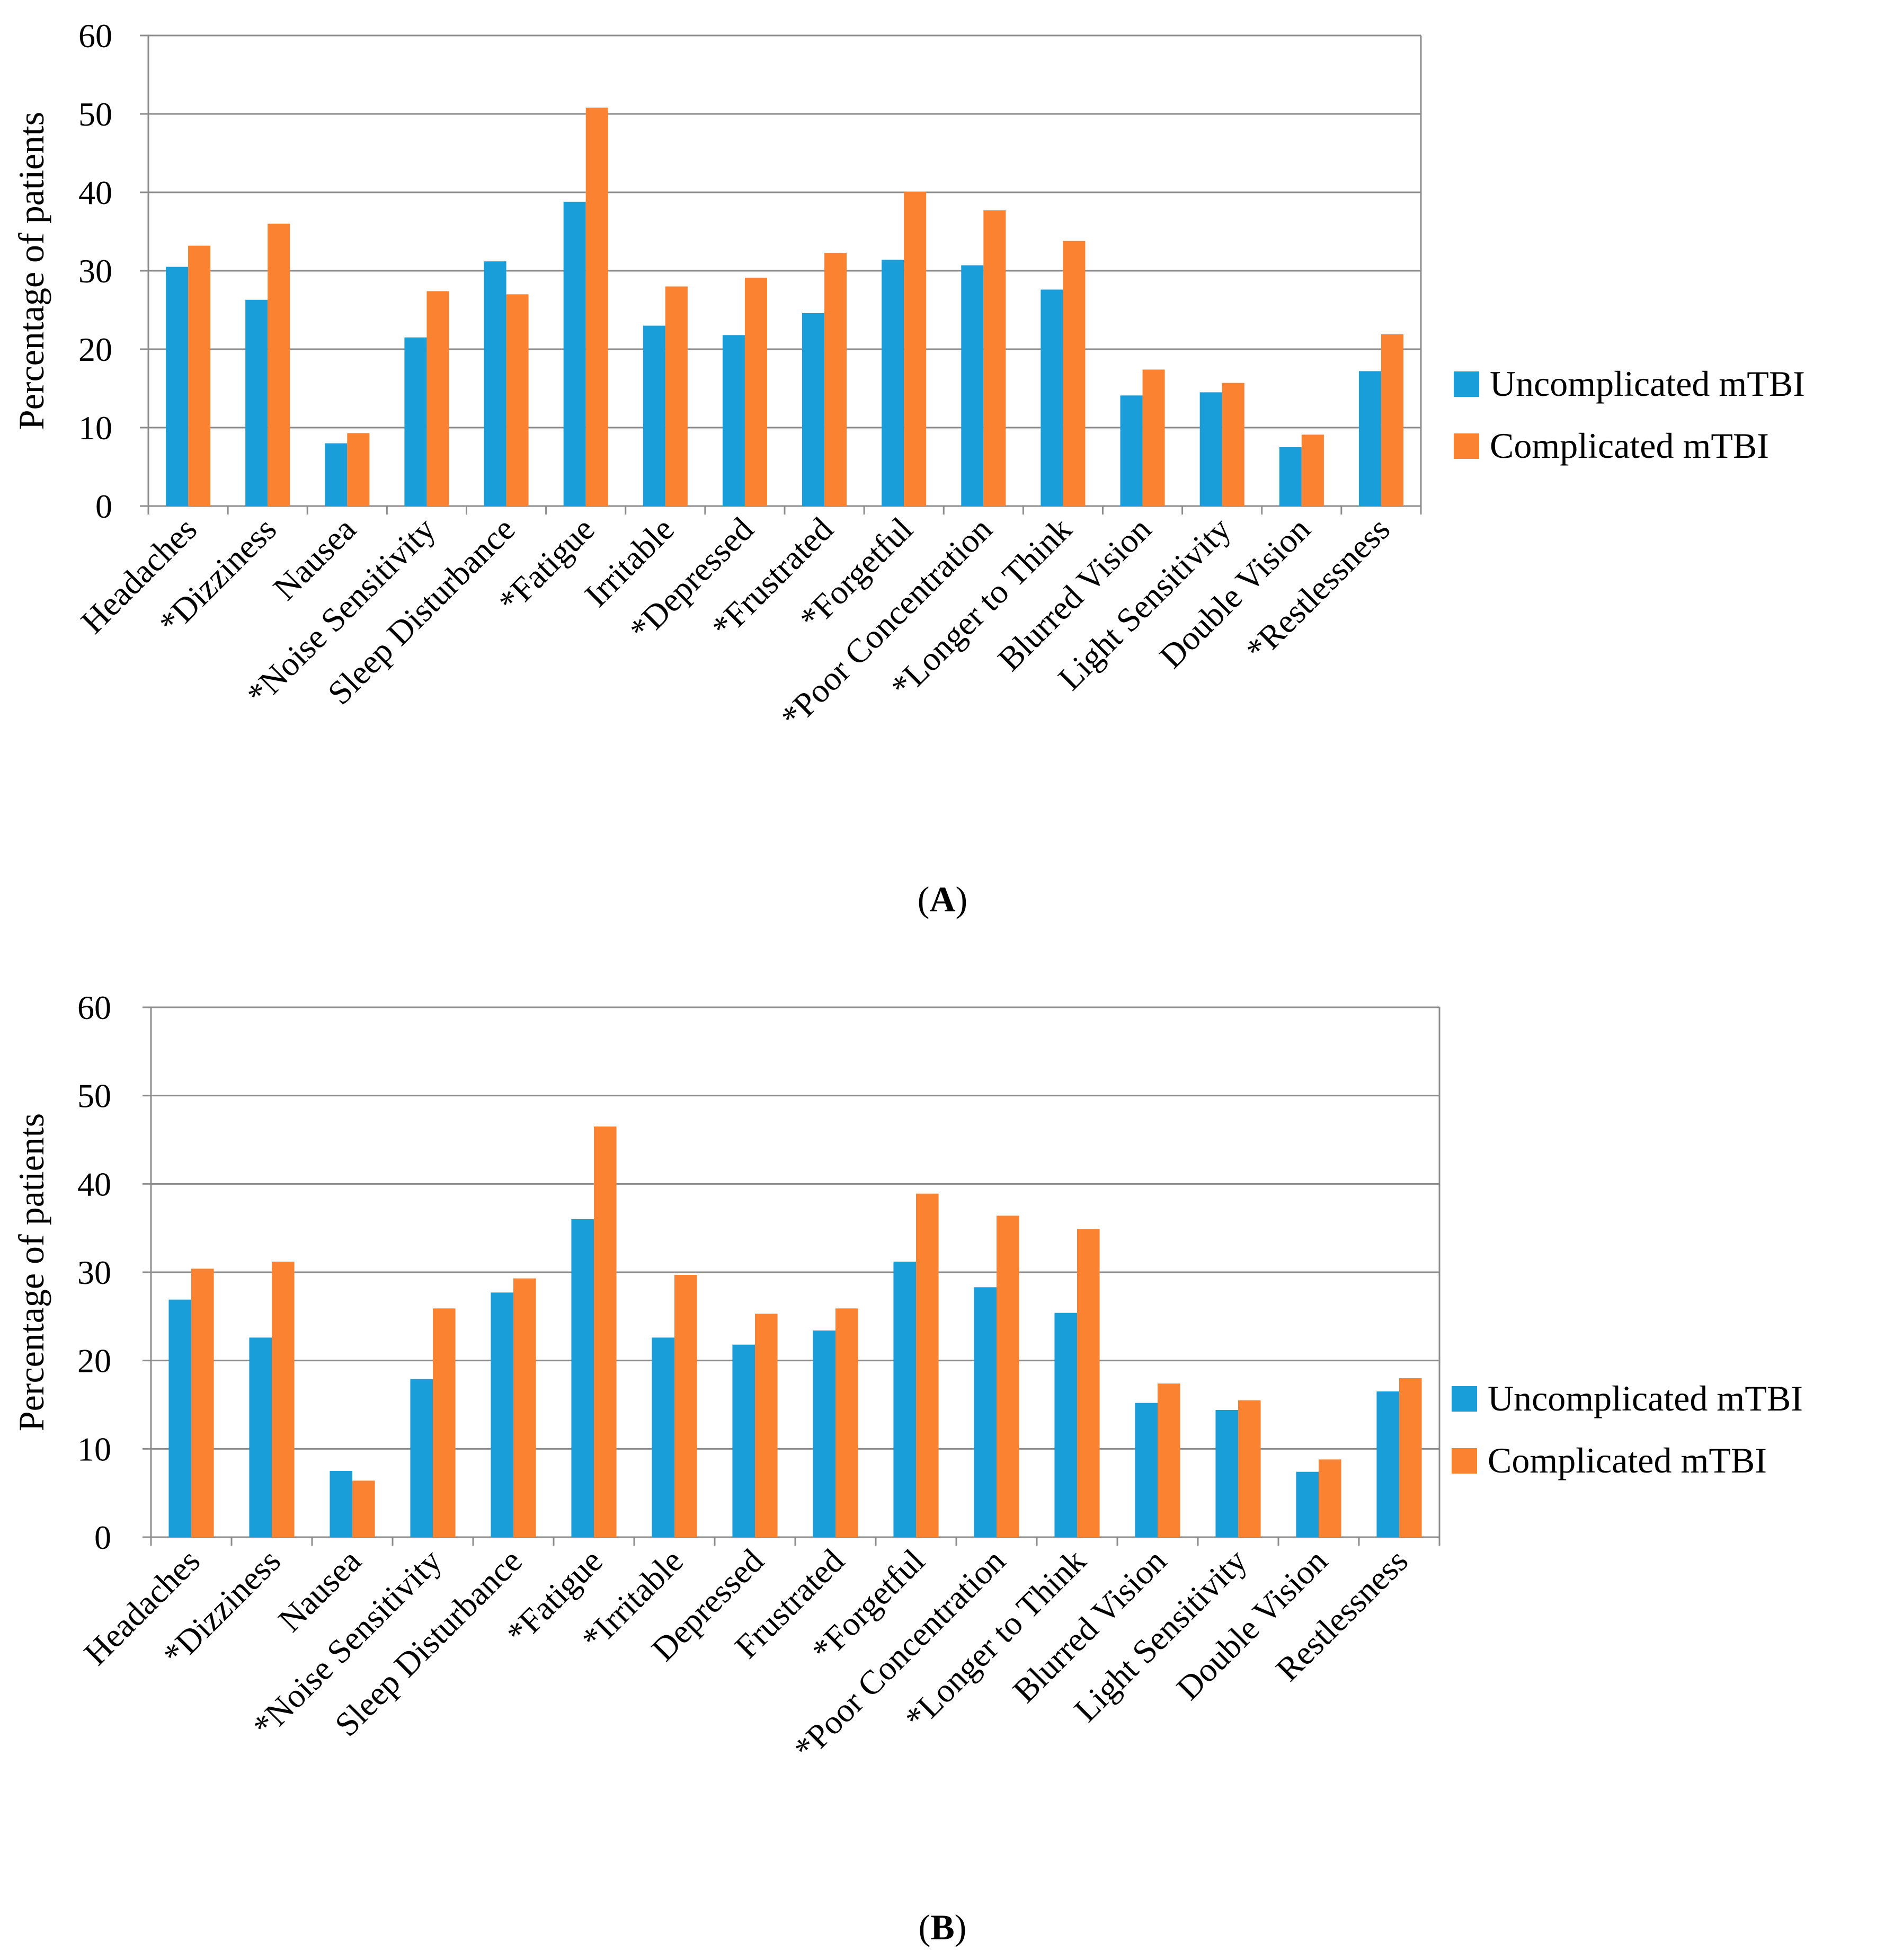 Image resolution: width=1885 pixels, height=1960 pixels. What do you see at coordinates (943, 1927) in the screenshot?
I see `panel-label: (B)` at bounding box center [943, 1927].